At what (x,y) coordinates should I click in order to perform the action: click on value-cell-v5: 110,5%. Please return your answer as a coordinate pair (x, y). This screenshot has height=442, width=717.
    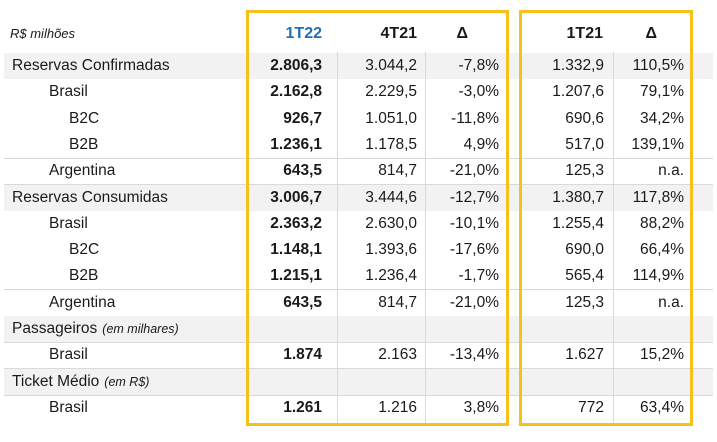
    Looking at the image, I should click on (658, 65).